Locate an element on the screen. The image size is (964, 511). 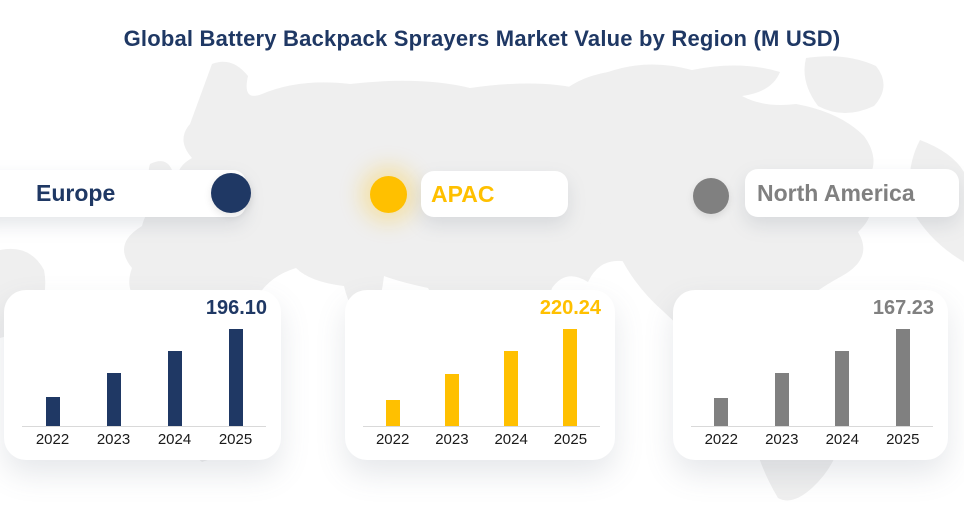
bar-north-america-2023 is located at coordinates (781, 399).